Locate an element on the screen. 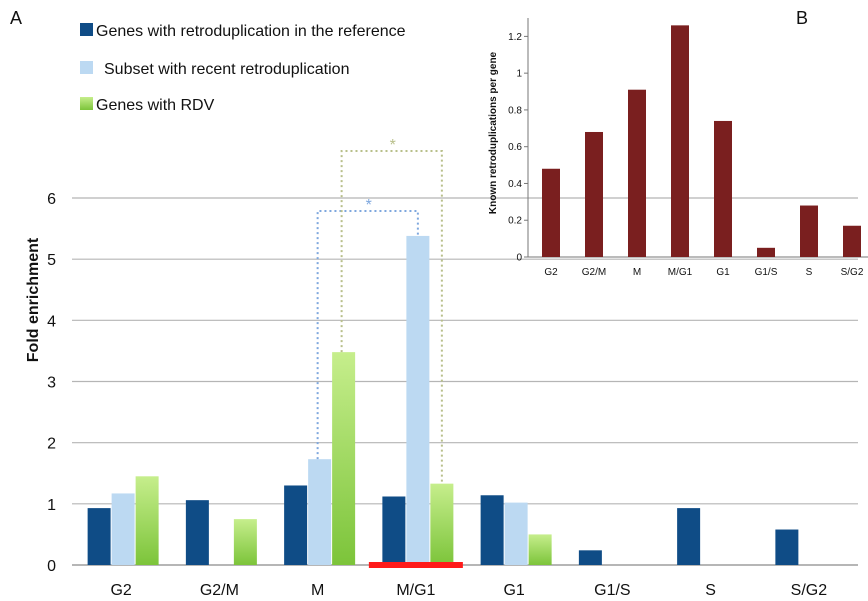 The image size is (868, 601). legend-label: Genes with RDV is located at coordinates (155, 105).